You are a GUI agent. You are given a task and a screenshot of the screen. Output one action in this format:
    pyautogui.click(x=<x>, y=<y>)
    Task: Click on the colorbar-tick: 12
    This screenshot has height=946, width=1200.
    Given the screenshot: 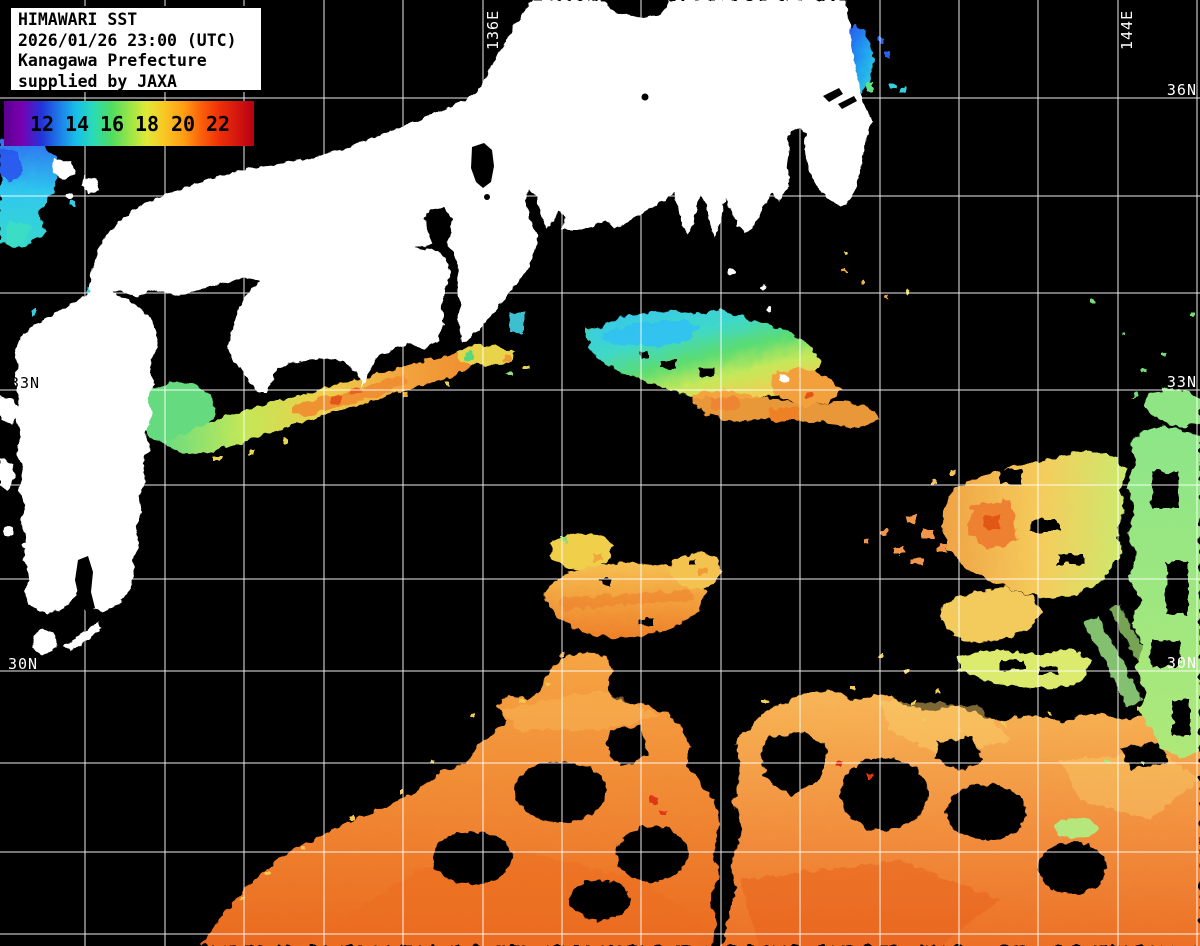 What is the action you would take?
    pyautogui.click(x=42, y=124)
    